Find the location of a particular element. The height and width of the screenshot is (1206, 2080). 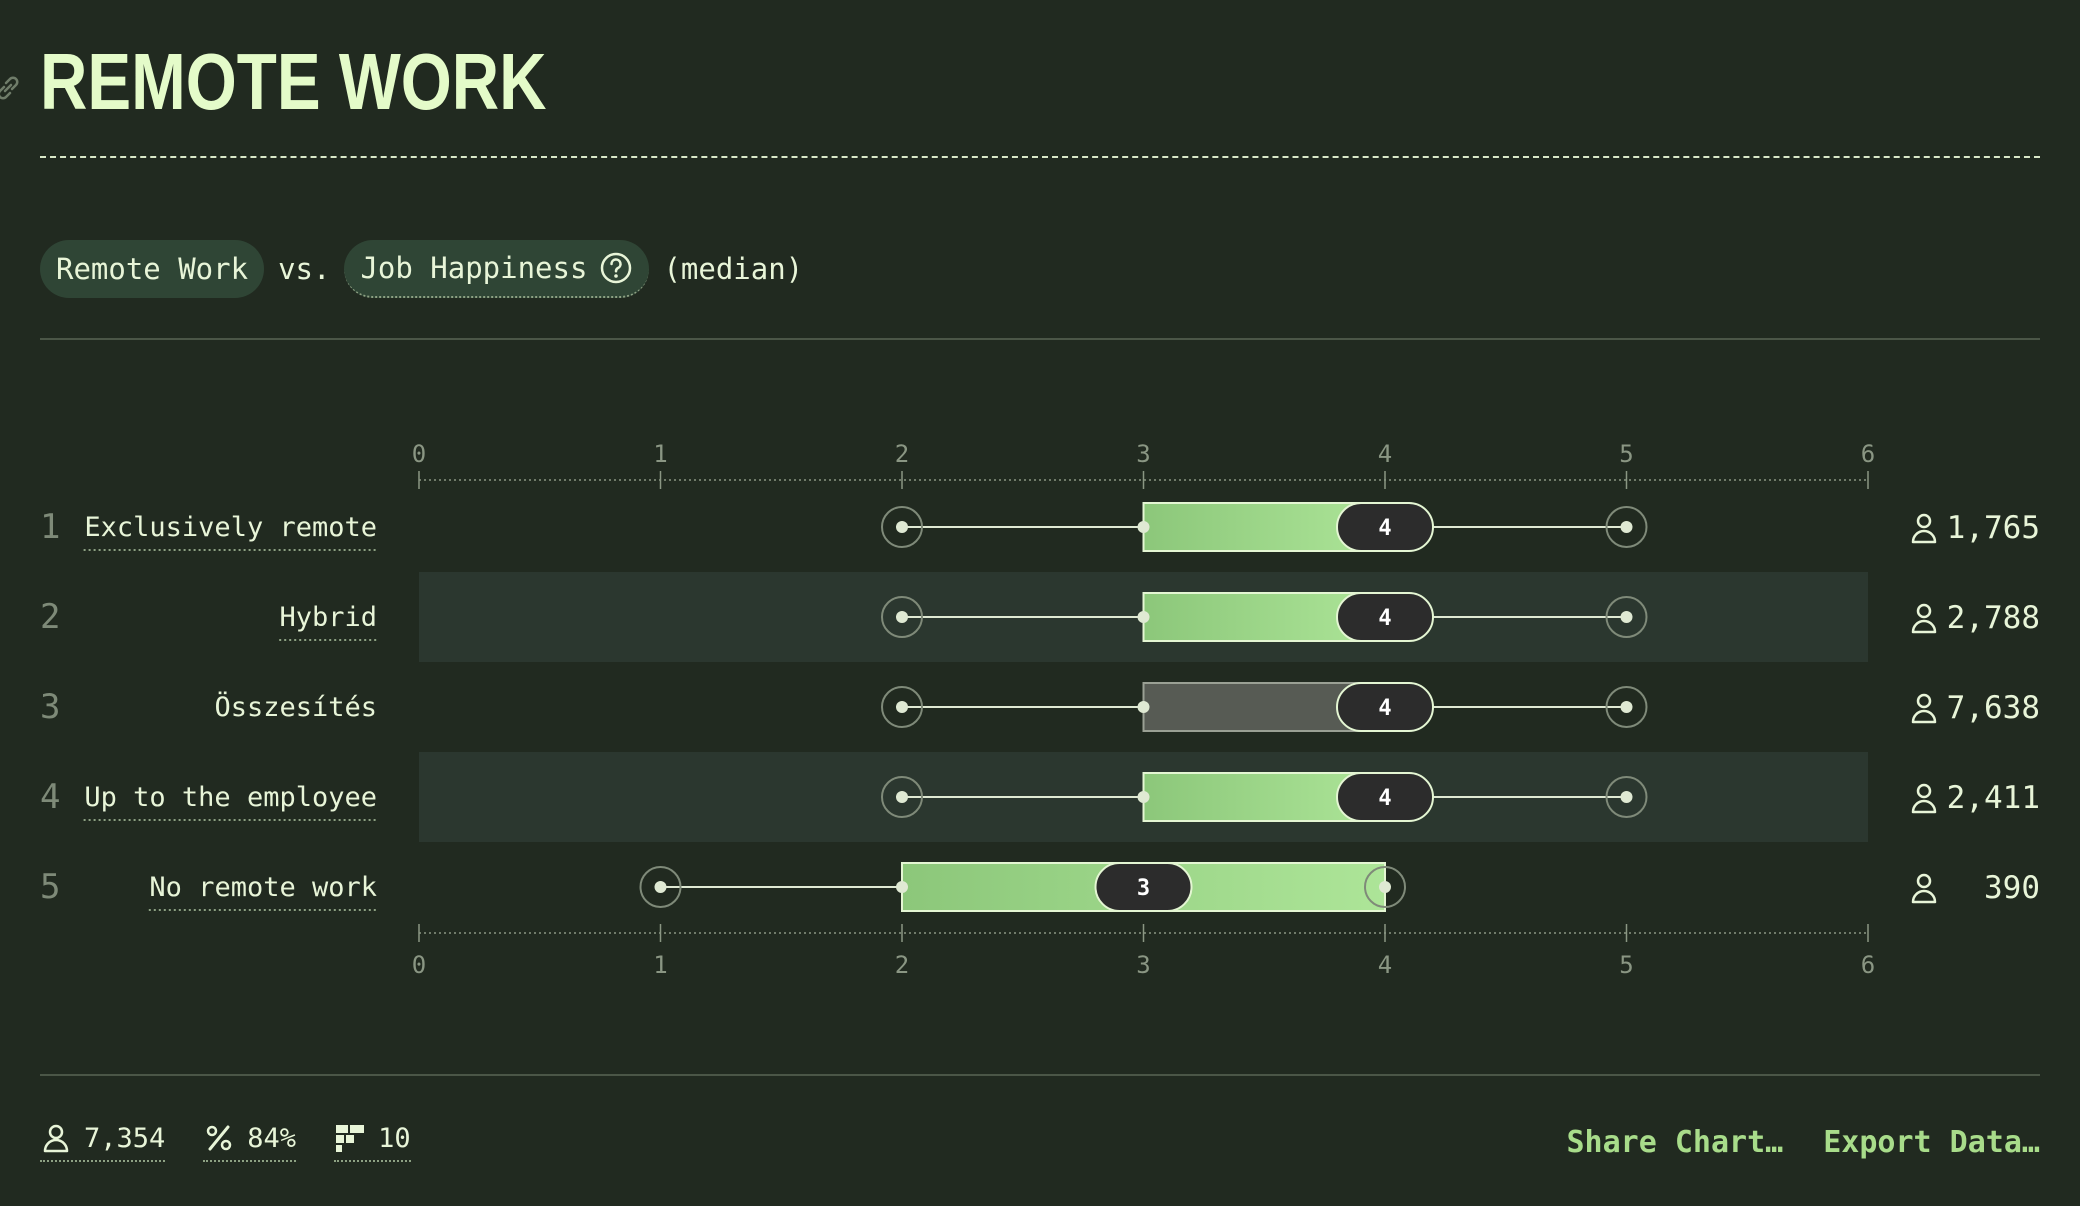

top-axis-tick-label: 2 is located at coordinates (902, 454).